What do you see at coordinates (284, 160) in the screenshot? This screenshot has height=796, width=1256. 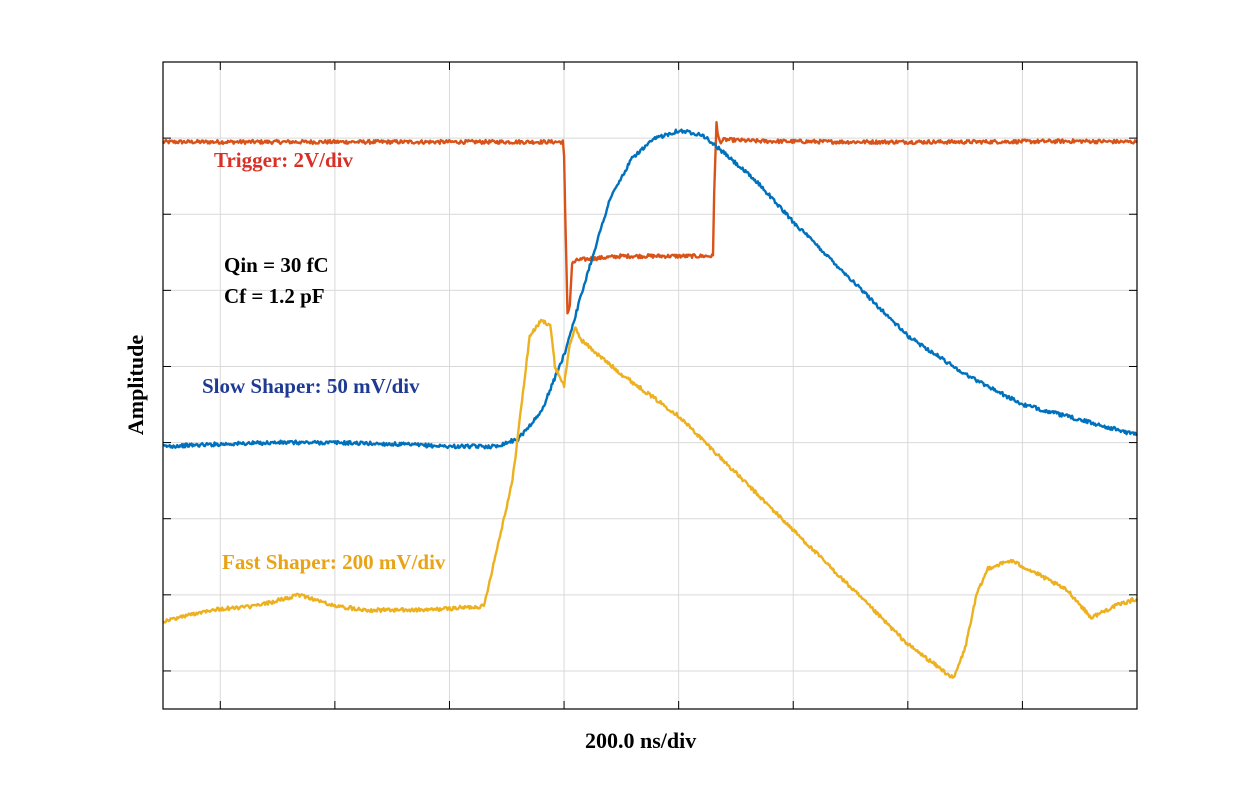 I see `trigger-label: Trigger: 2V/div` at bounding box center [284, 160].